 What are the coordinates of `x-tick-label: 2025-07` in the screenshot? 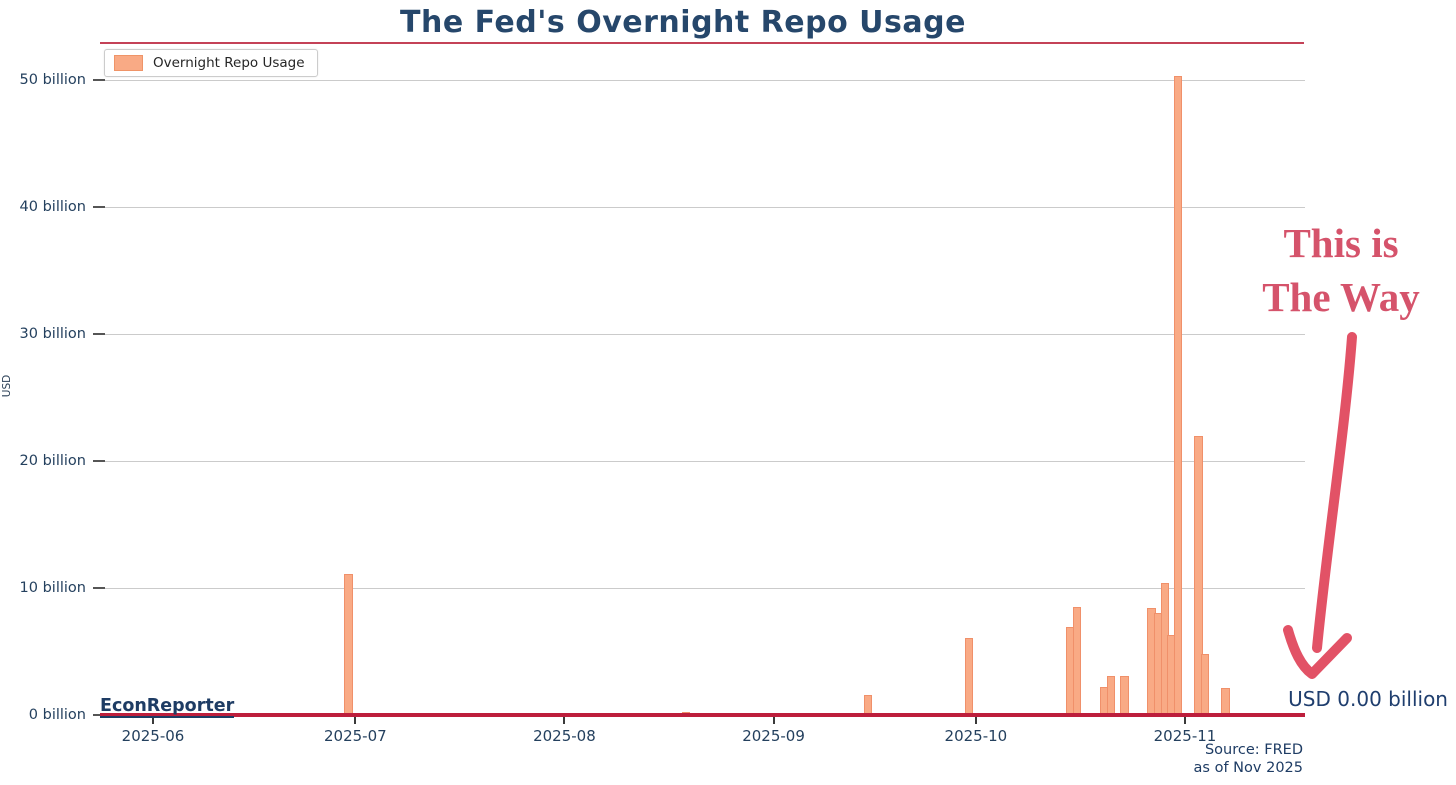 It's located at (355, 736).